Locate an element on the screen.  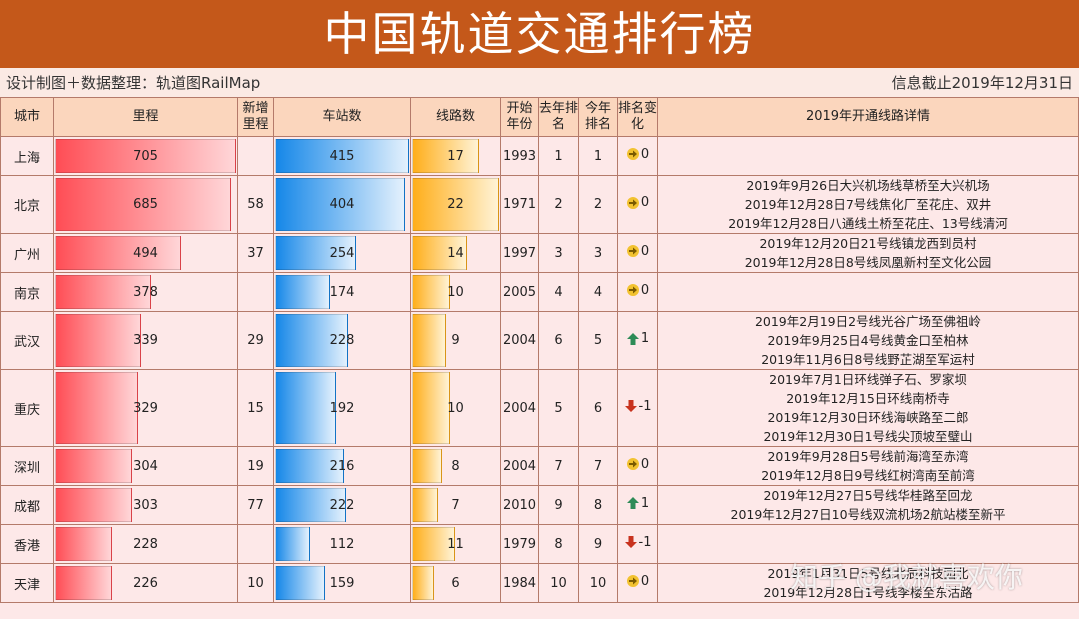
rank-change-value: -1 is located at coordinates (645, 406).